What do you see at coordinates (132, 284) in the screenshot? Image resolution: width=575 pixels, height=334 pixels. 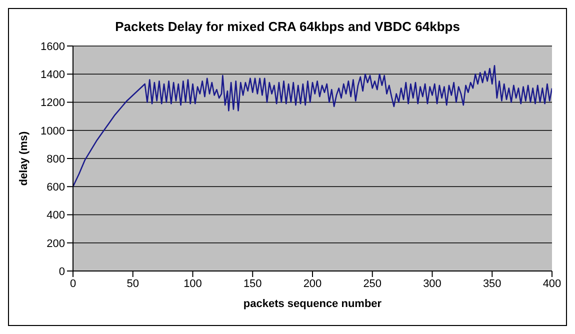 I see `x-tick-label: 50` at bounding box center [132, 284].